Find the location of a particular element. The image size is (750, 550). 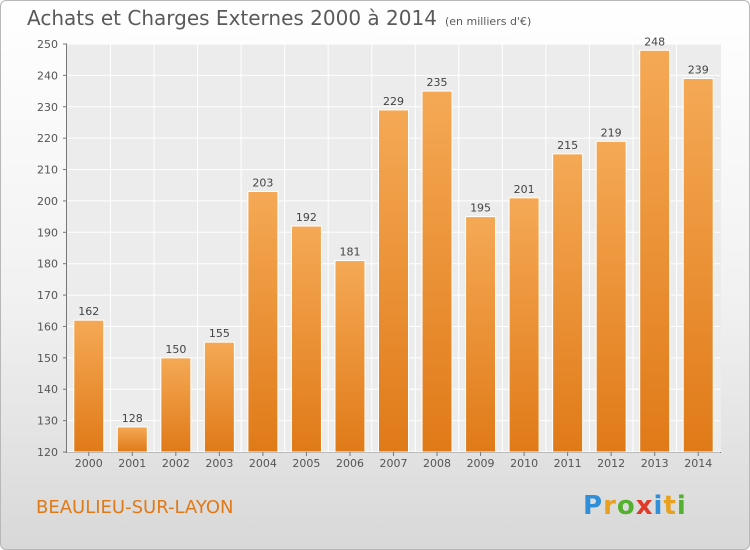

x-tick-label: 2001 is located at coordinates (132, 463).